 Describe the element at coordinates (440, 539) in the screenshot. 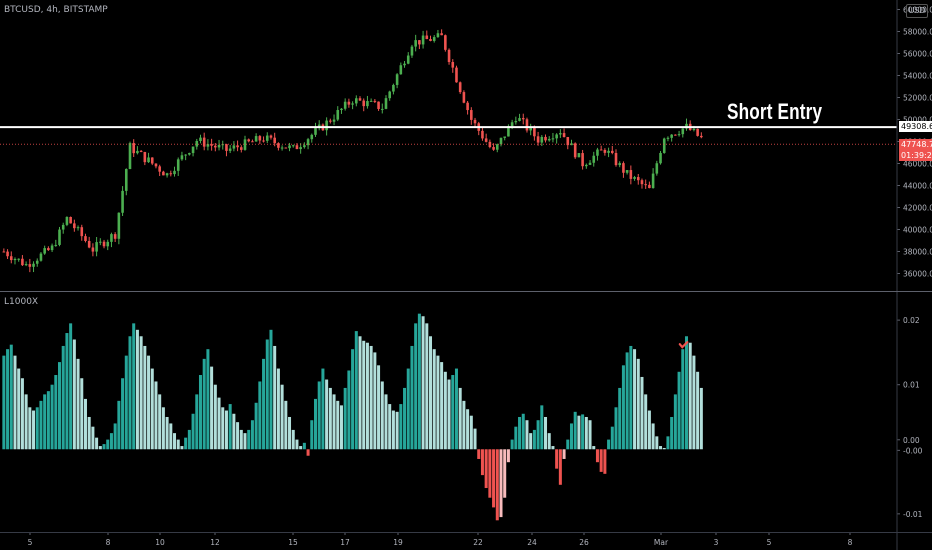

I see `time-axis: 5 8 10 12 15 17 19 22 24 26 Mar 3 5 8` at that location.